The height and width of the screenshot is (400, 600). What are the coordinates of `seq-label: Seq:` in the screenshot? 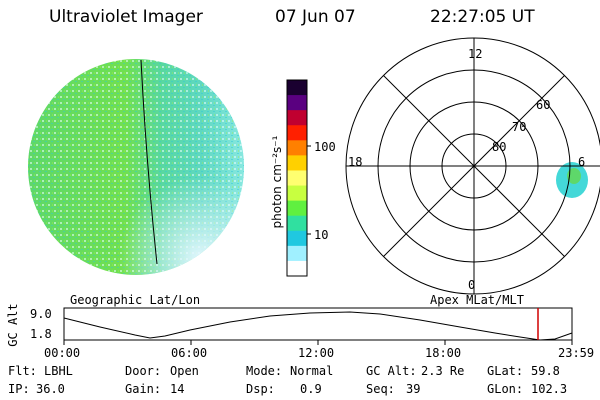 It's located at (380, 389).